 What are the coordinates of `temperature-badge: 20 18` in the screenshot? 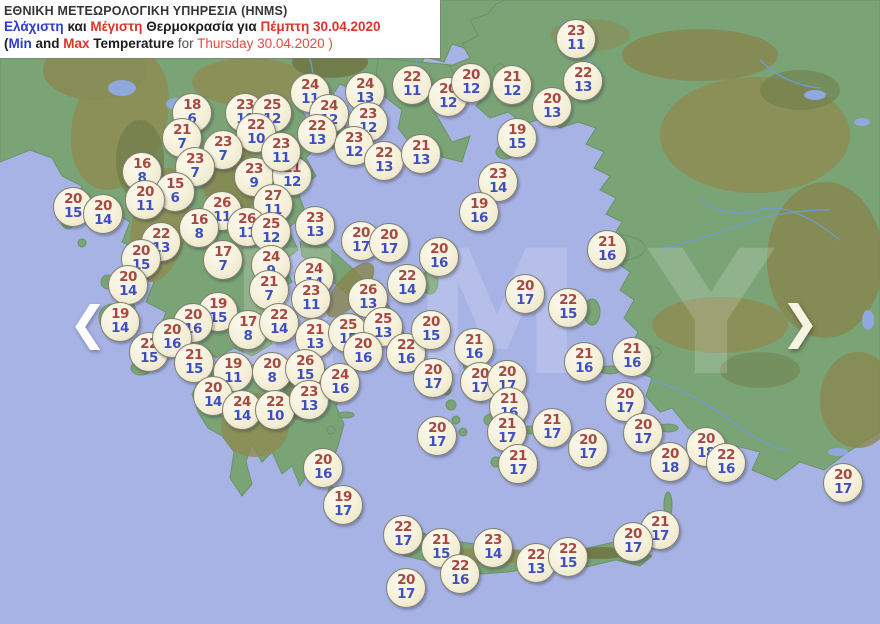 It's located at (670, 462).